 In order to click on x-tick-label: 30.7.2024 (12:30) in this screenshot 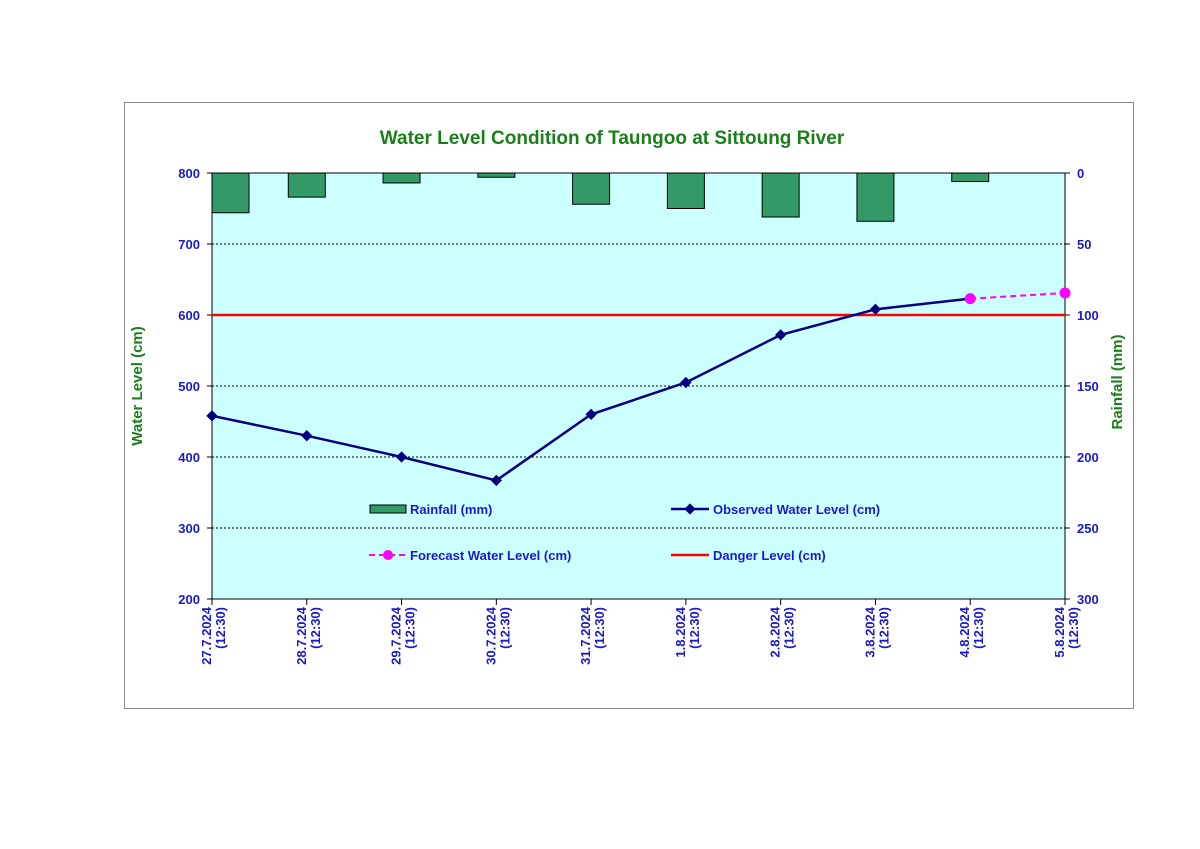, I will do `click(497, 635)`.